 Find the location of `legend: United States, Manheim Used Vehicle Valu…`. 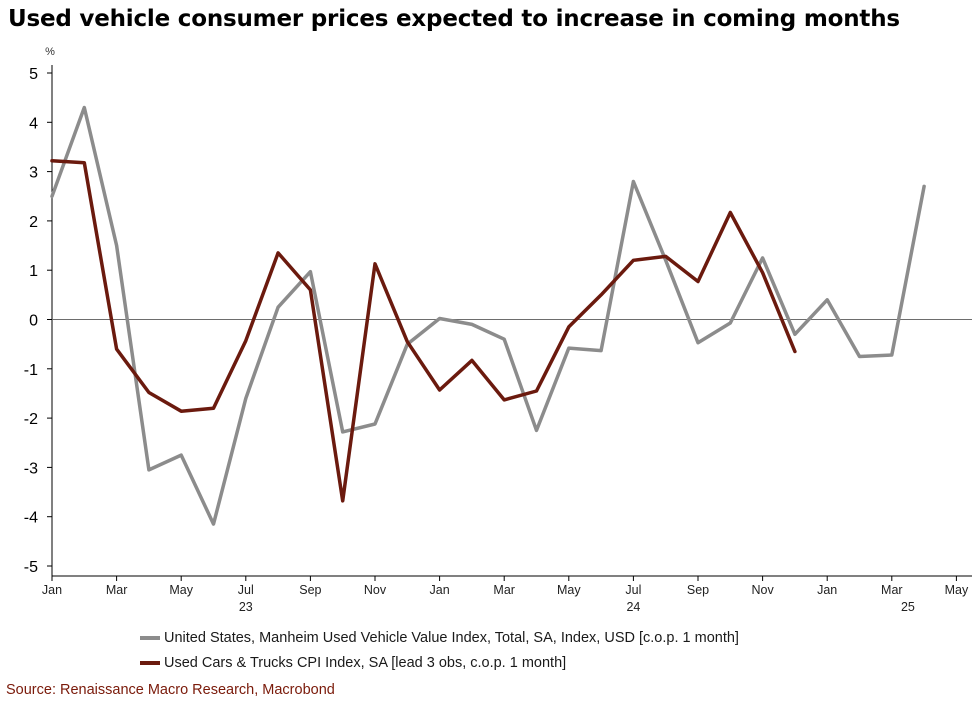

legend: United States, Manheim Used Vehicle Valu… is located at coordinates (439, 650).